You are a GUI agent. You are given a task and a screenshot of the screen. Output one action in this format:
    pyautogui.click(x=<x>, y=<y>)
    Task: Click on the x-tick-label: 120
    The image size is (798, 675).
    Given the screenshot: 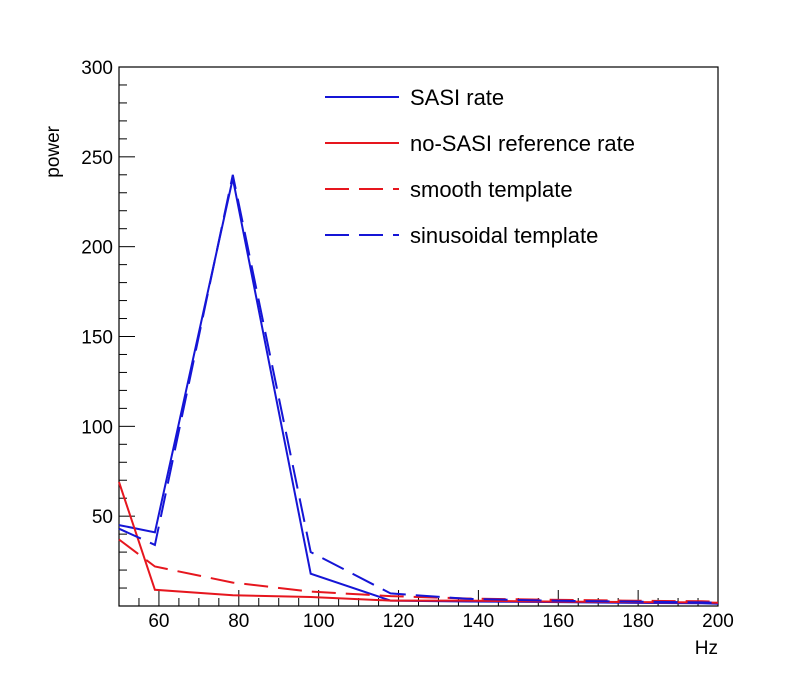 What is the action you would take?
    pyautogui.click(x=399, y=621)
    